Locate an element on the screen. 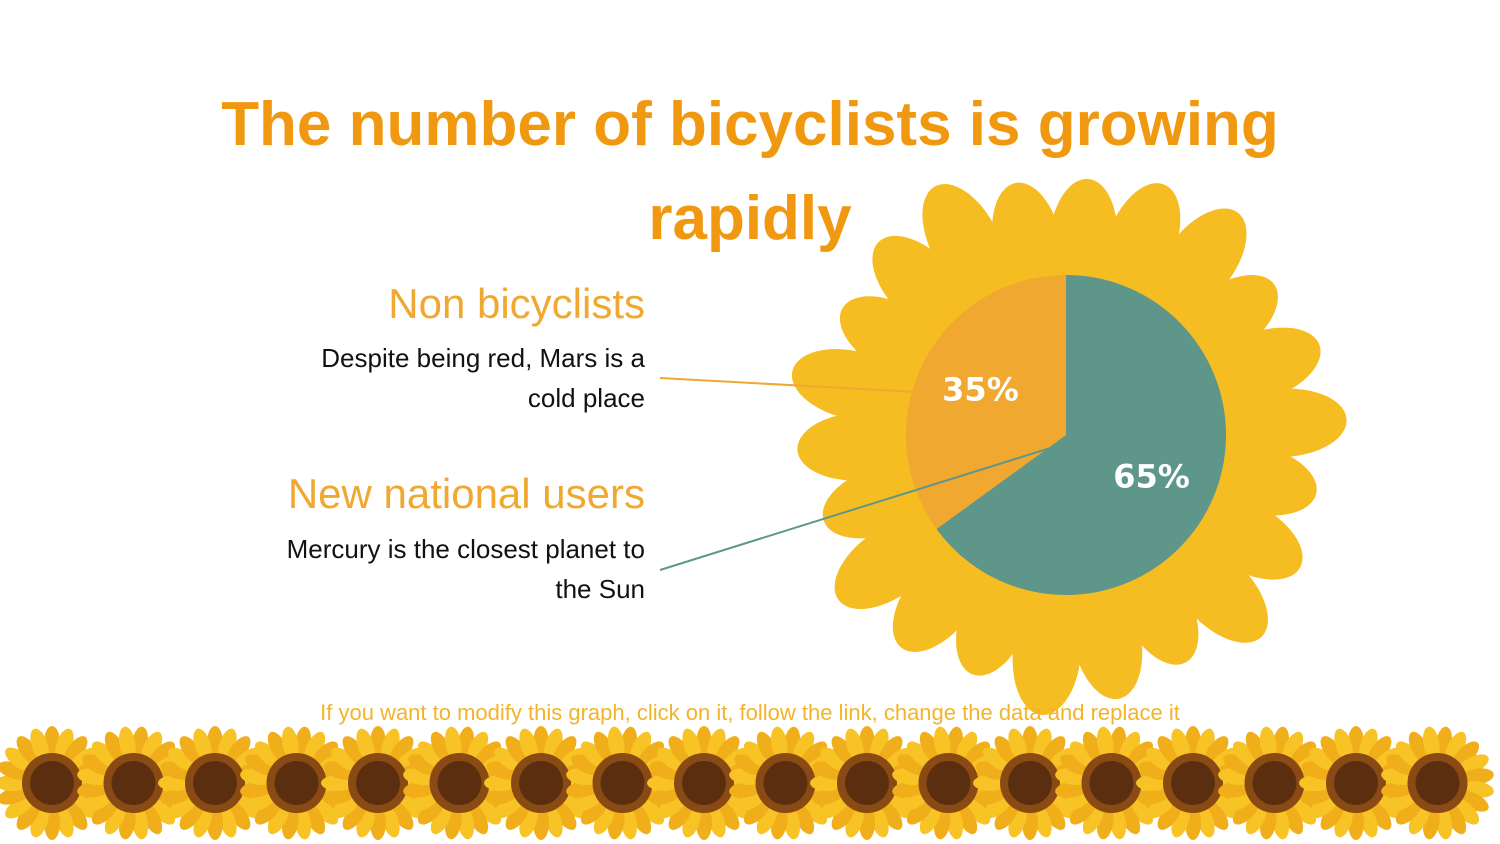 Image resolution: width=1500 pixels, height=844 pixels. value-label: 65% is located at coordinates (1151, 477).